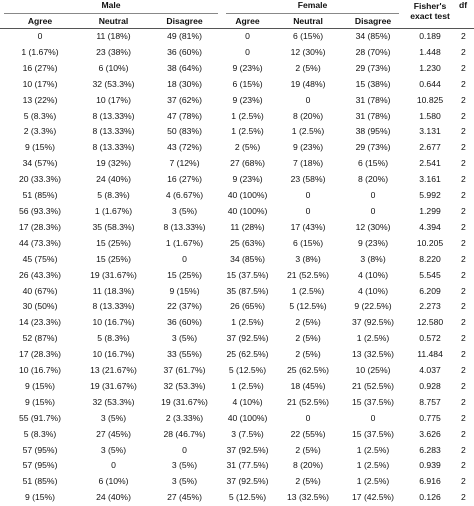 The height and width of the screenshot is (506, 474). I want to click on female-disagree-cell: 12 (30%), so click(373, 228).